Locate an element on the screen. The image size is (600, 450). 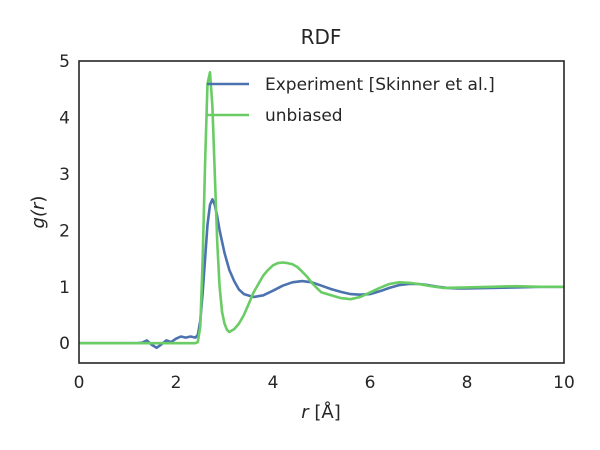
y-tick-label: 2 is located at coordinates (64, 231).